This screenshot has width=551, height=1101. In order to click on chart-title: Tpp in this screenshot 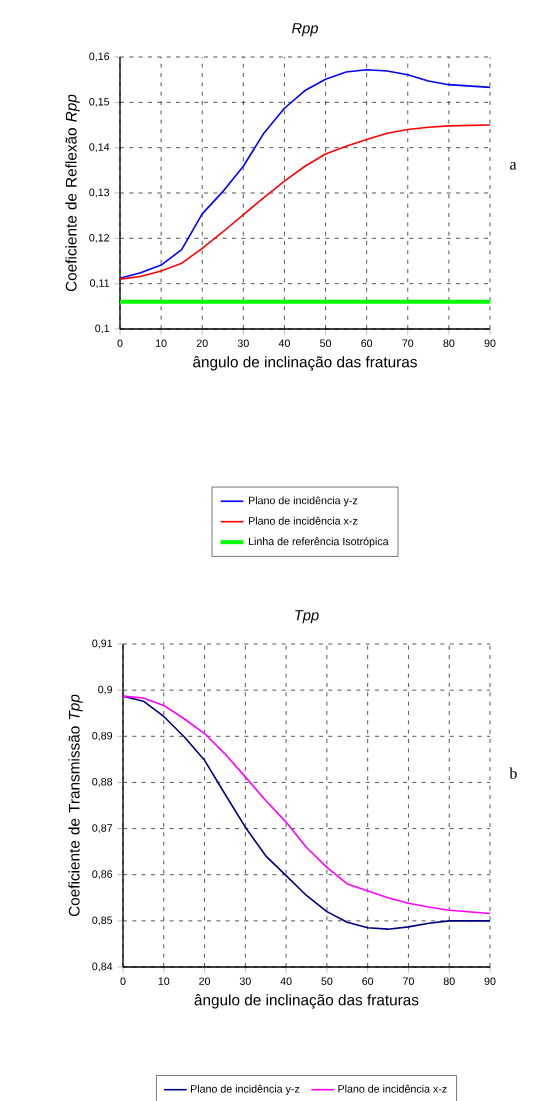, I will do `click(307, 617)`.